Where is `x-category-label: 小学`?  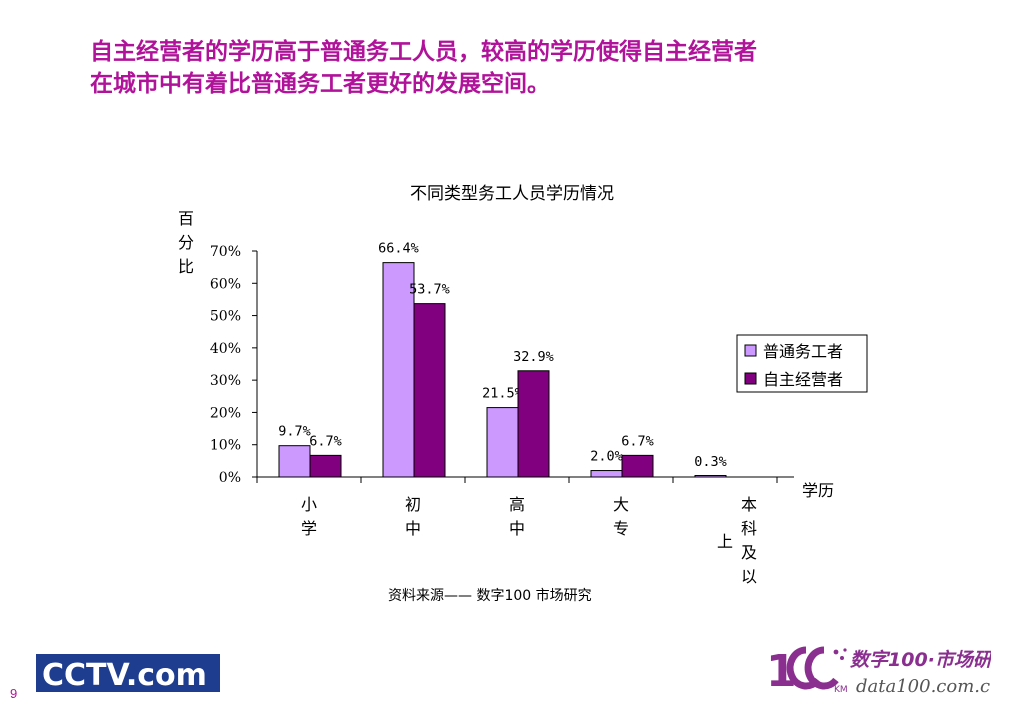 x-category-label: 小学 is located at coordinates (309, 516).